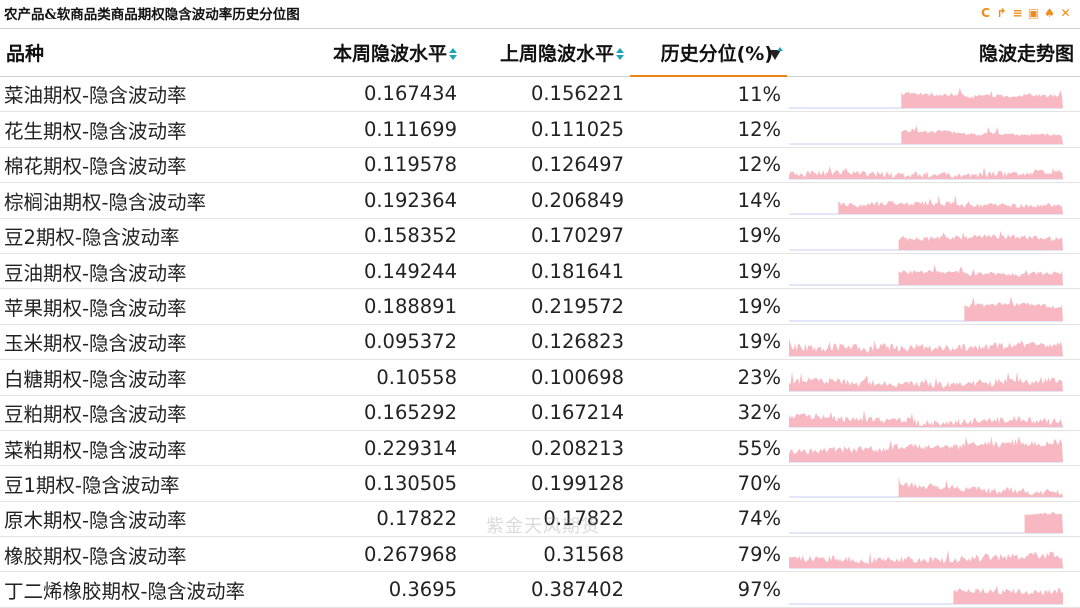 This screenshot has height=608, width=1080. I want to click on table-row: 豆2期权-隐含波动率 0.158352 0.170297 19%, so click(540, 236).